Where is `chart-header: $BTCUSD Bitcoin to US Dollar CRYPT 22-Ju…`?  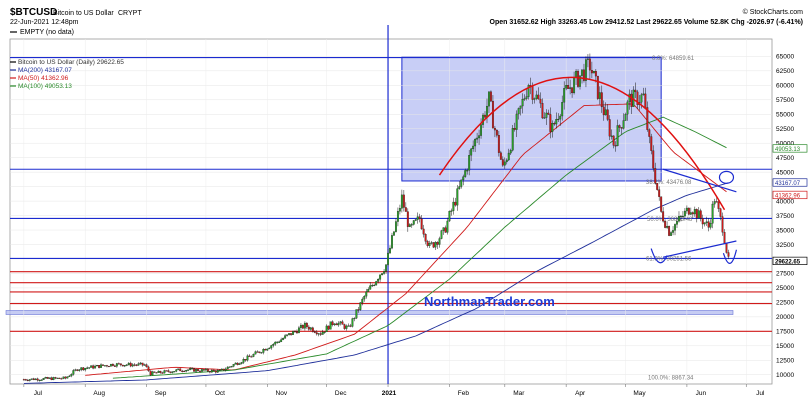 chart-header: $BTCUSD Bitcoin to US Dollar CRYPT 22-Ju… is located at coordinates (406, 21).